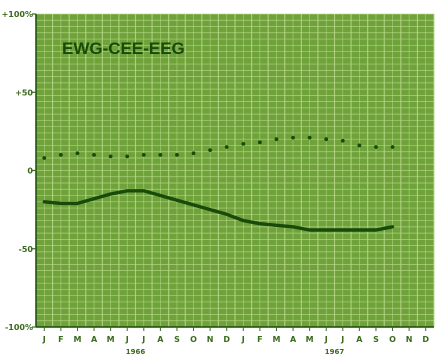 The image size is (439, 359). What do you see at coordinates (17, 14) in the screenshot?
I see `y-tick-label: +100%` at bounding box center [17, 14].